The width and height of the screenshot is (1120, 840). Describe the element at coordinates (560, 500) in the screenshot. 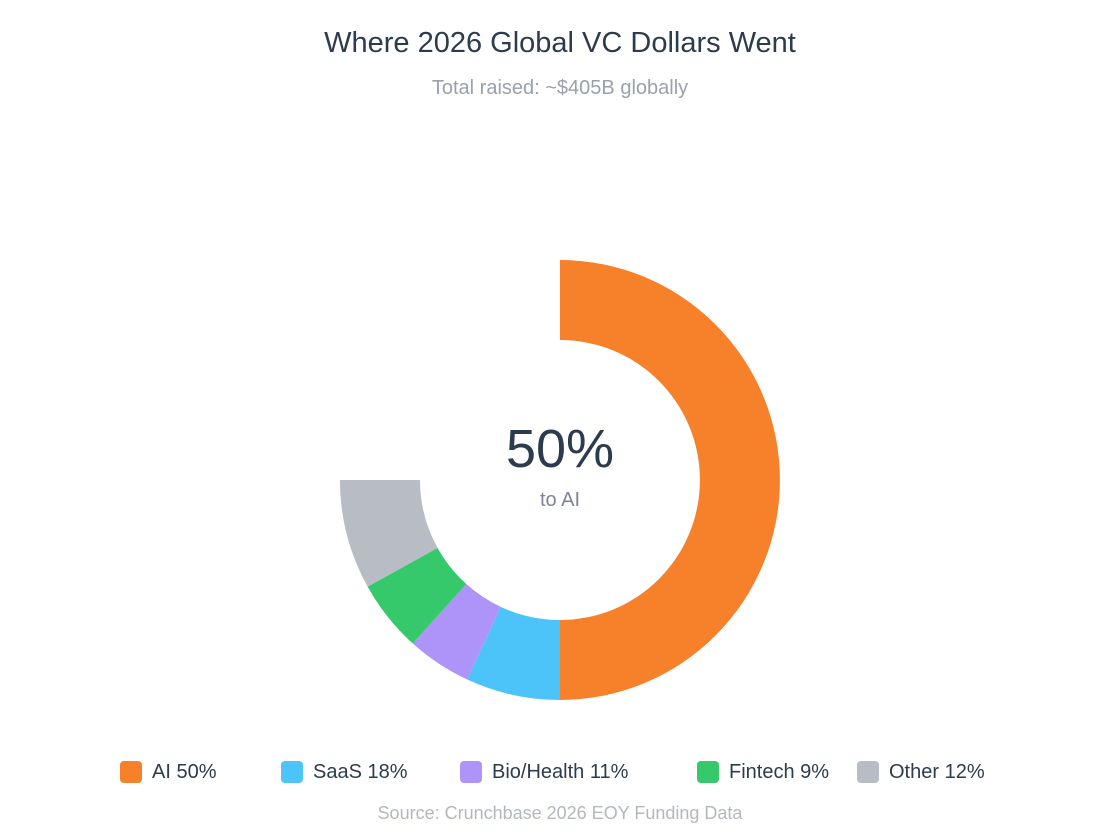

I see `center-label: to AI` at that location.